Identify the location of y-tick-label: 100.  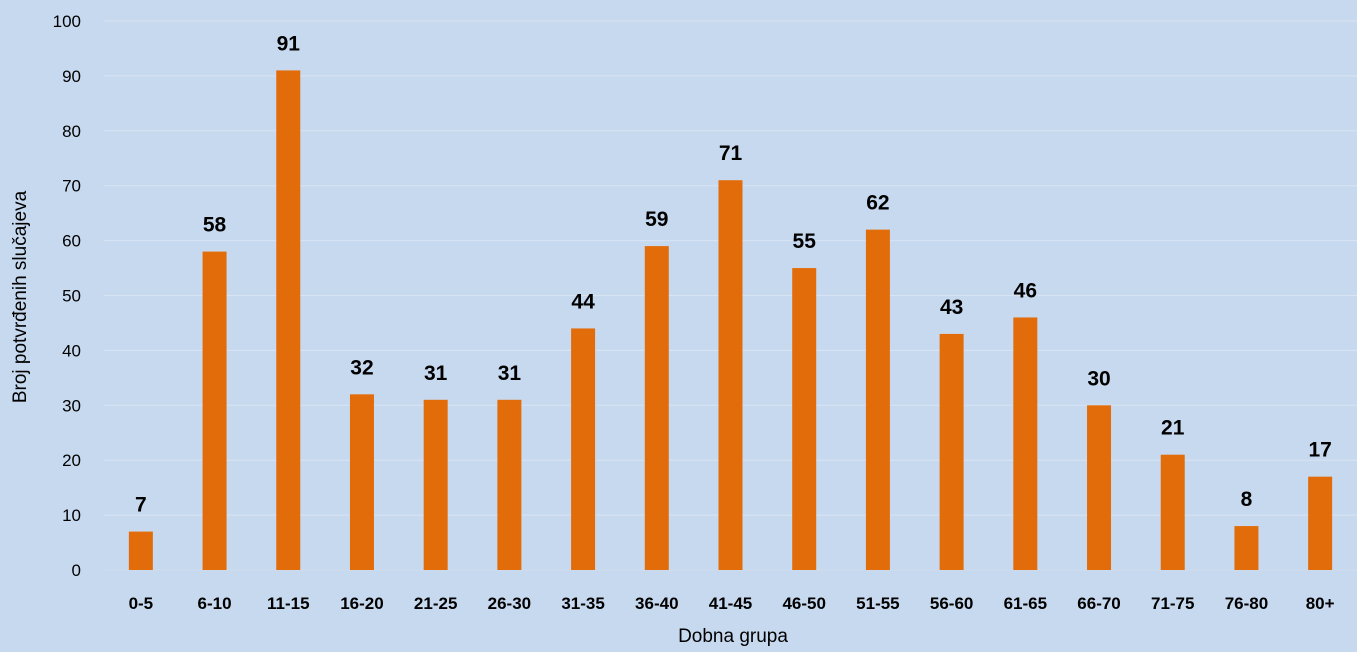
(67, 21).